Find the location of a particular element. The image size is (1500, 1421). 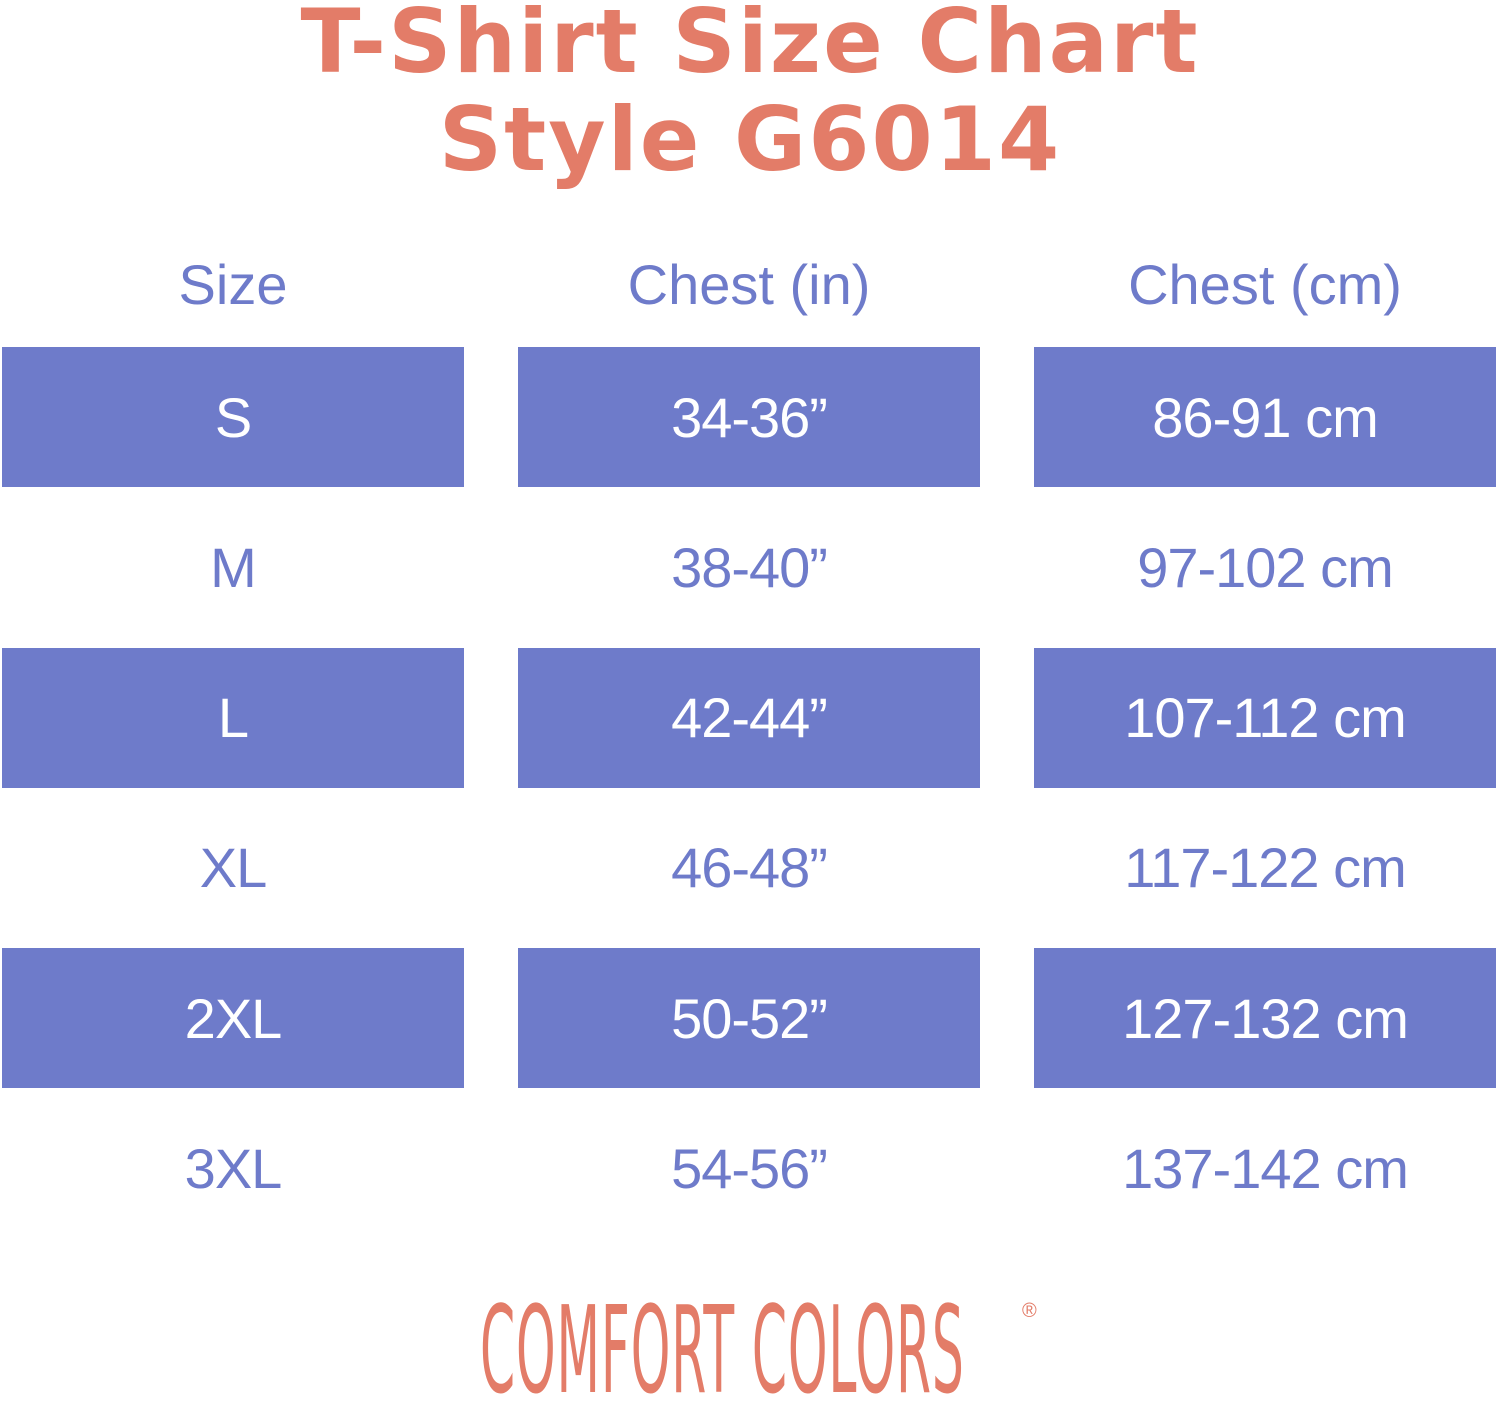

chest-in-cell: 50-52” is located at coordinates (749, 1018).